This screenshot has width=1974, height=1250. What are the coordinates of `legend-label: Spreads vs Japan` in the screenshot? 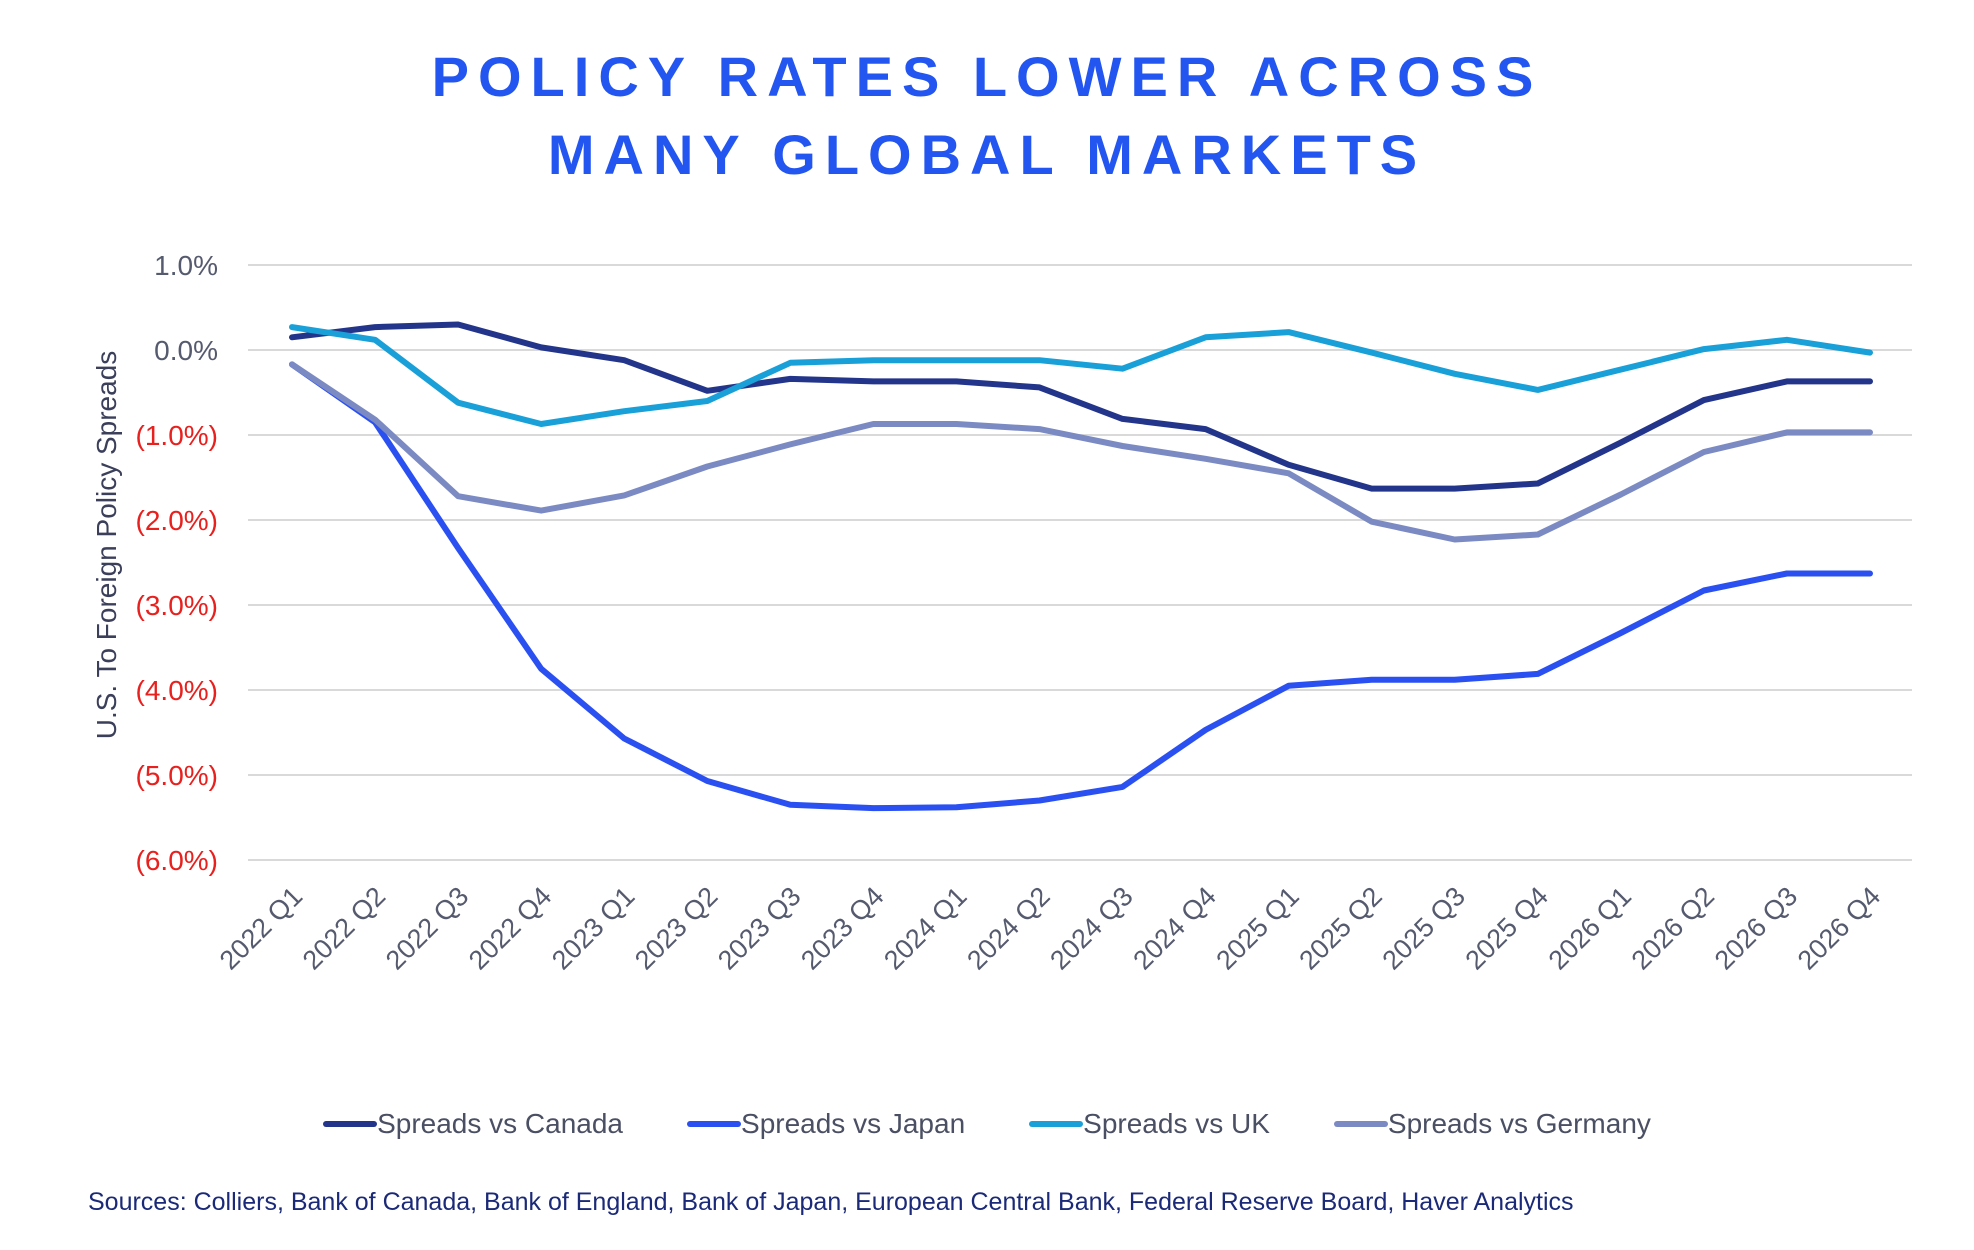 It's located at (853, 1123).